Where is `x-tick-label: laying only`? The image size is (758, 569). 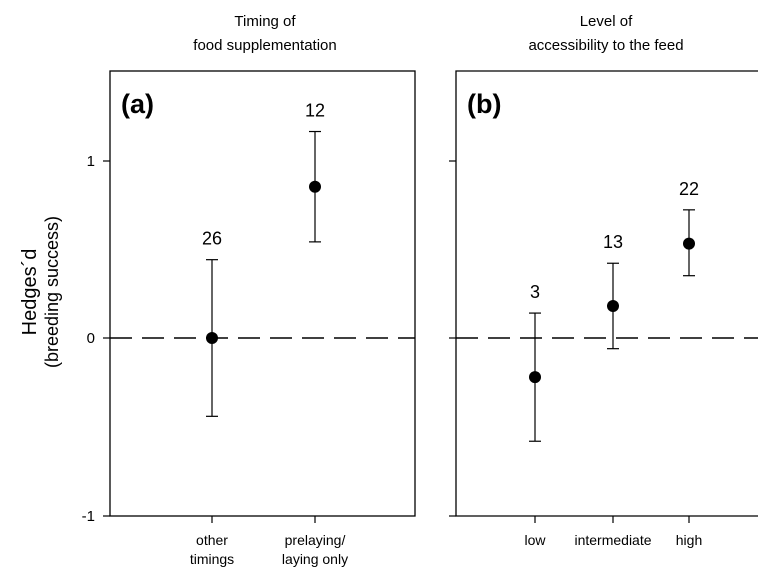
x-tick-label: laying only is located at coordinates (315, 559).